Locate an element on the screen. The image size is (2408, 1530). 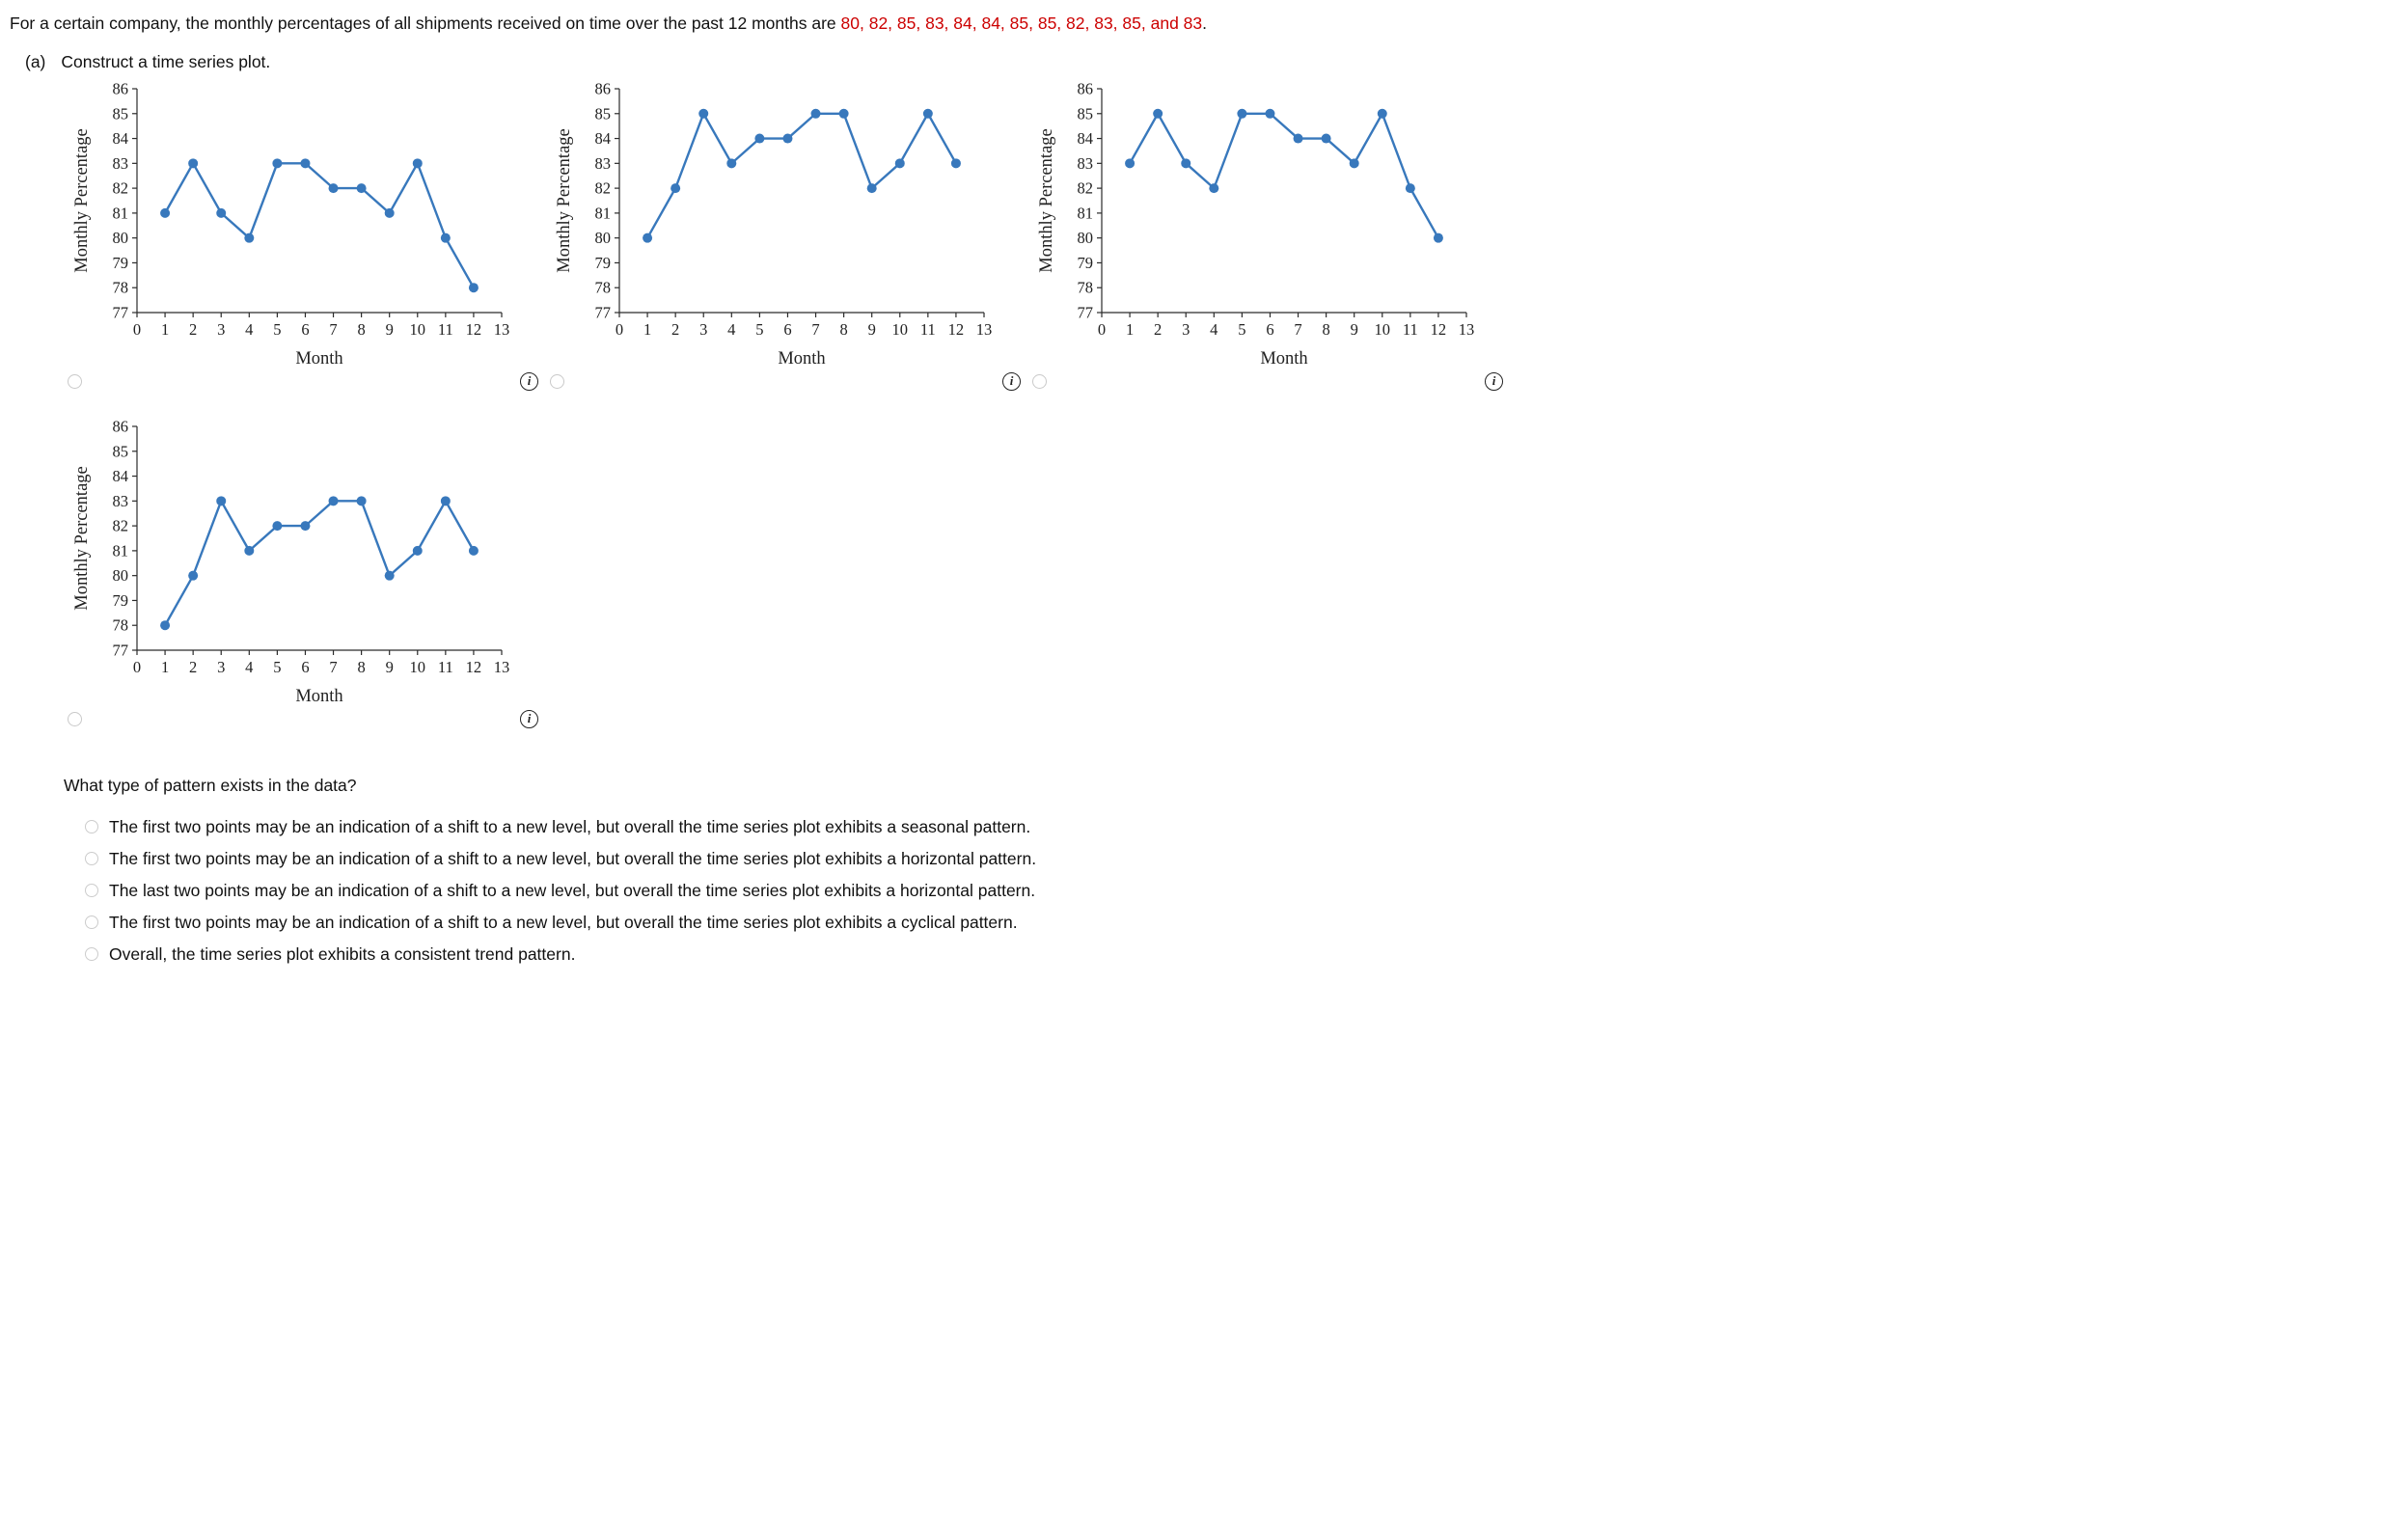
part-a-line: (a) Construct a time series plot. is located at coordinates (1204, 62).